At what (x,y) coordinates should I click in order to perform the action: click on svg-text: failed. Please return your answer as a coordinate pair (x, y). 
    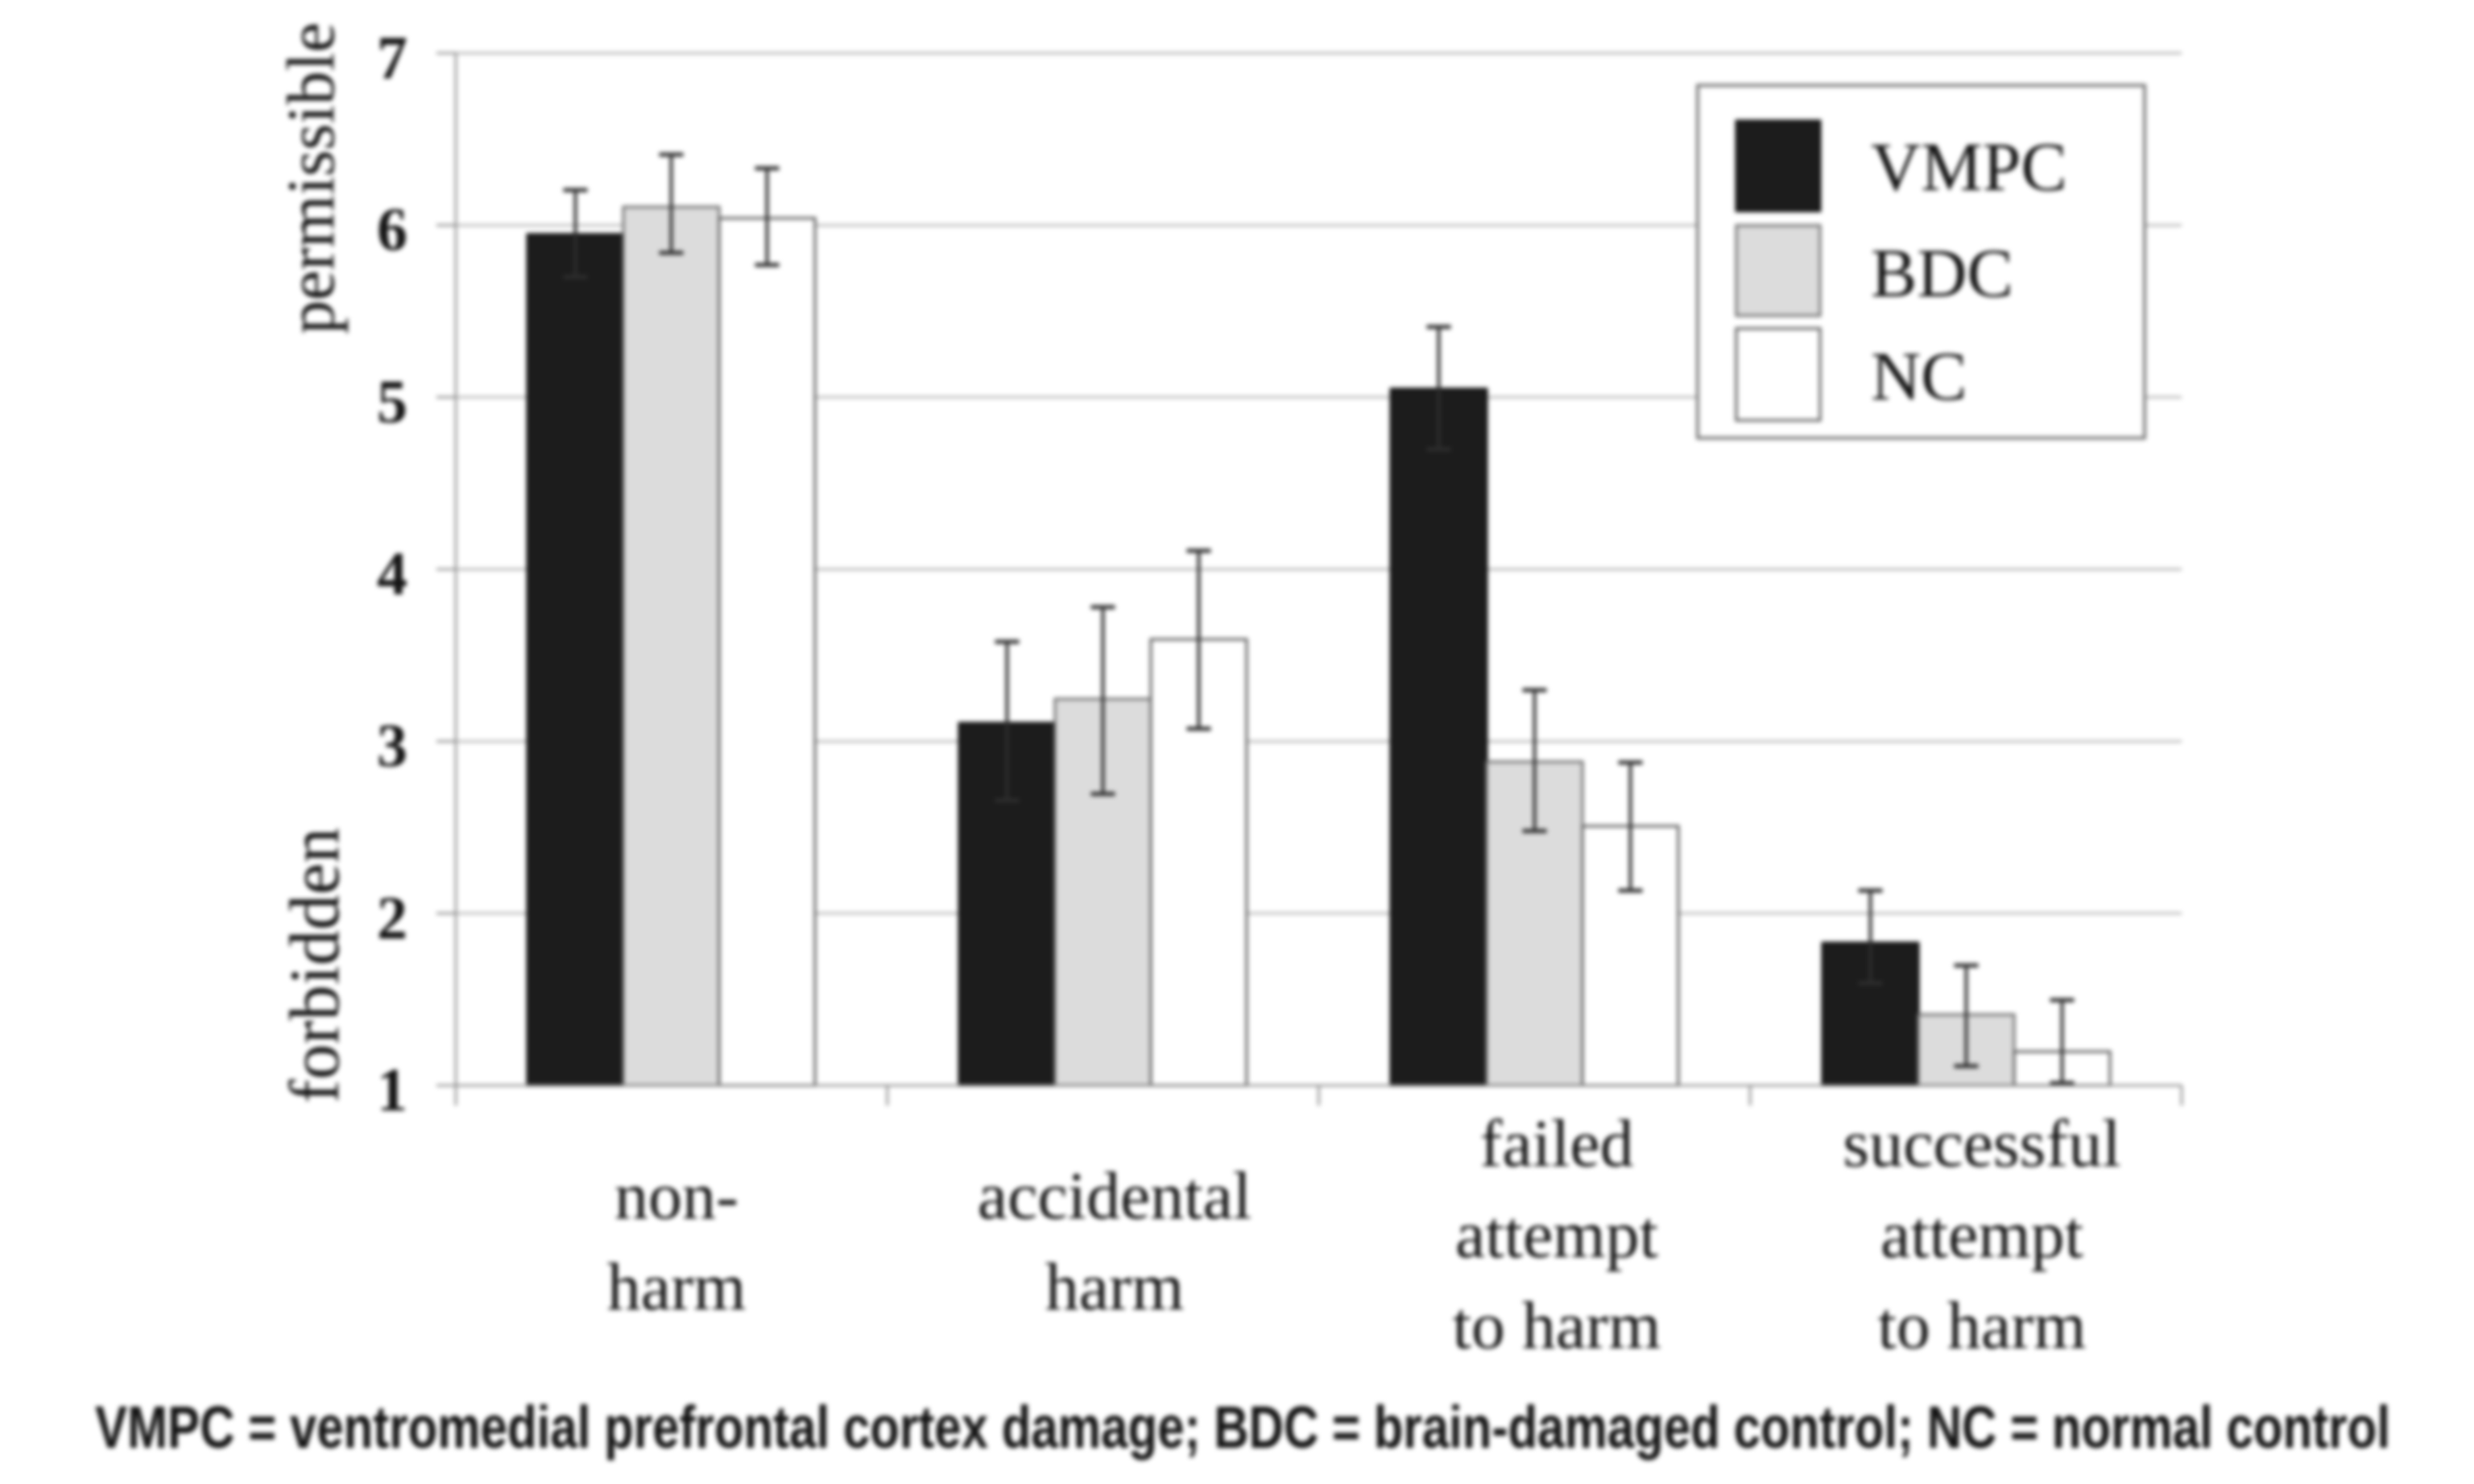
    Looking at the image, I should click on (1556, 1143).